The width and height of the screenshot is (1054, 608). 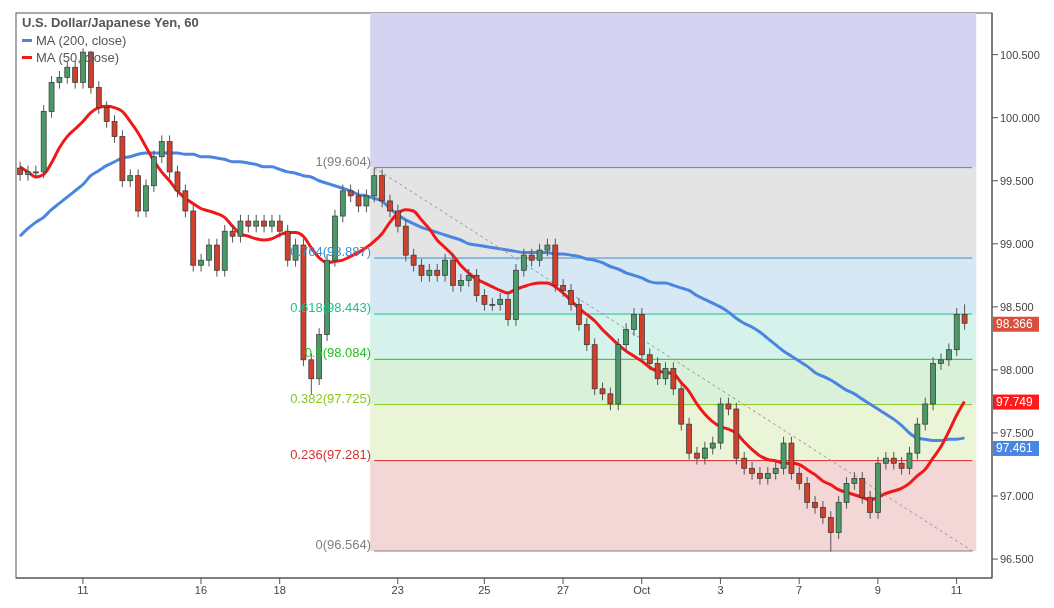 What do you see at coordinates (331, 398) in the screenshot?
I see `ref-line-label: 0.382(97.725)` at bounding box center [331, 398].